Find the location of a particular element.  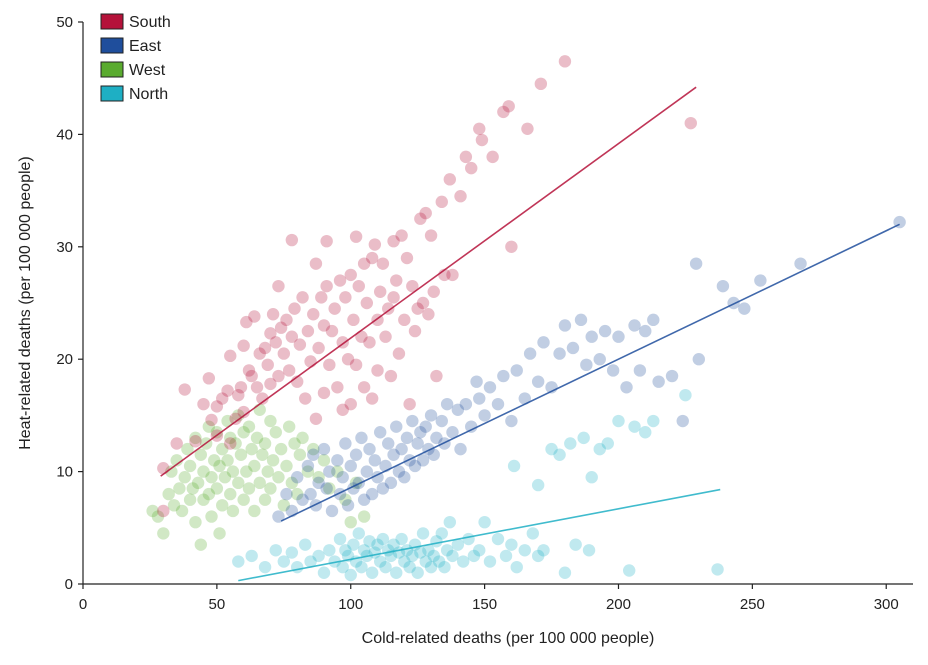

trend-line-north is located at coordinates (479, 535).